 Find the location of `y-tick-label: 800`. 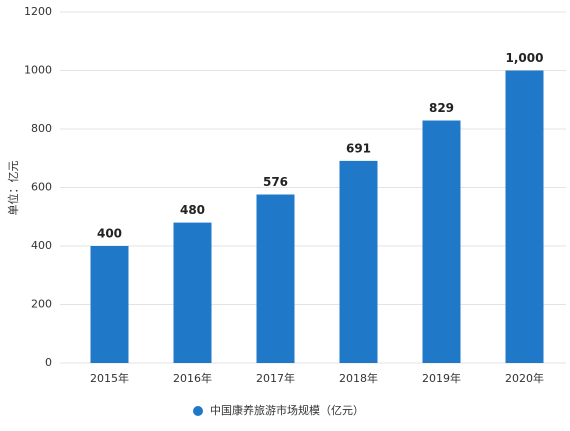

y-tick-label: 800 is located at coordinates (41, 128).